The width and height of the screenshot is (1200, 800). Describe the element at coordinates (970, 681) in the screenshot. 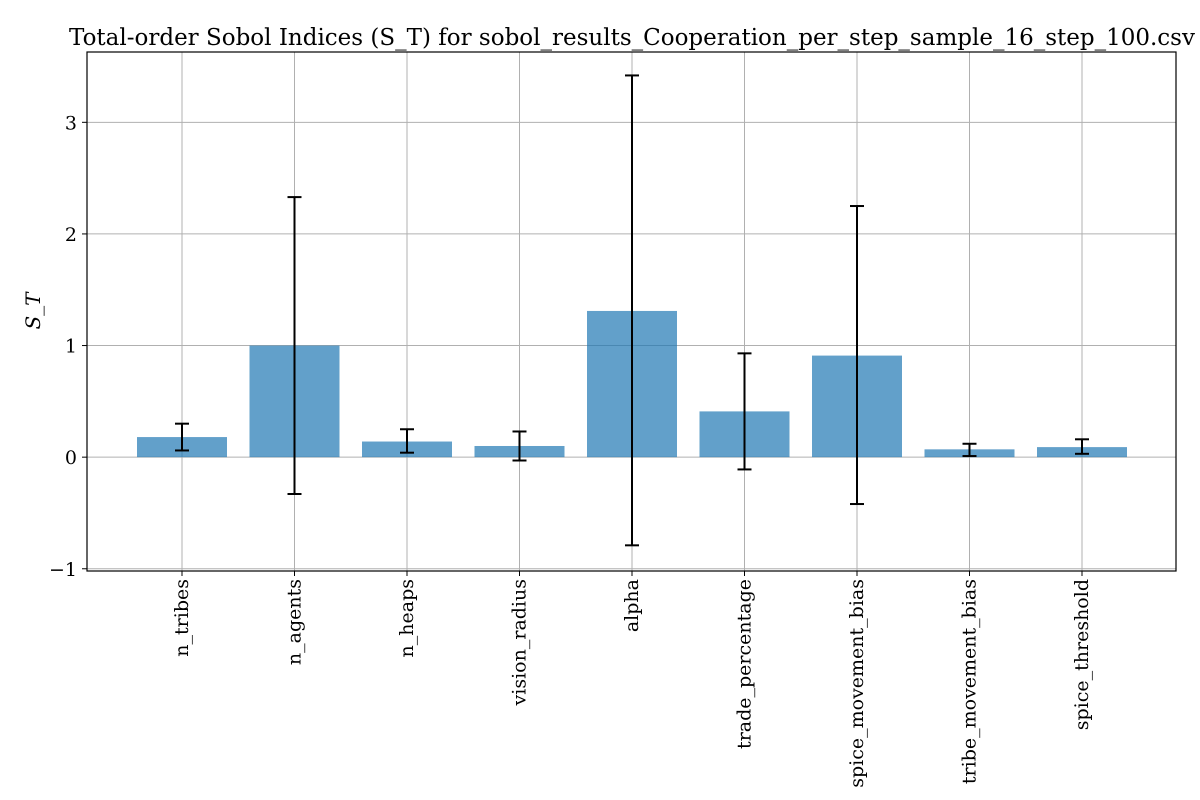

I see `x-tick-label: tribe_movement_bias` at that location.